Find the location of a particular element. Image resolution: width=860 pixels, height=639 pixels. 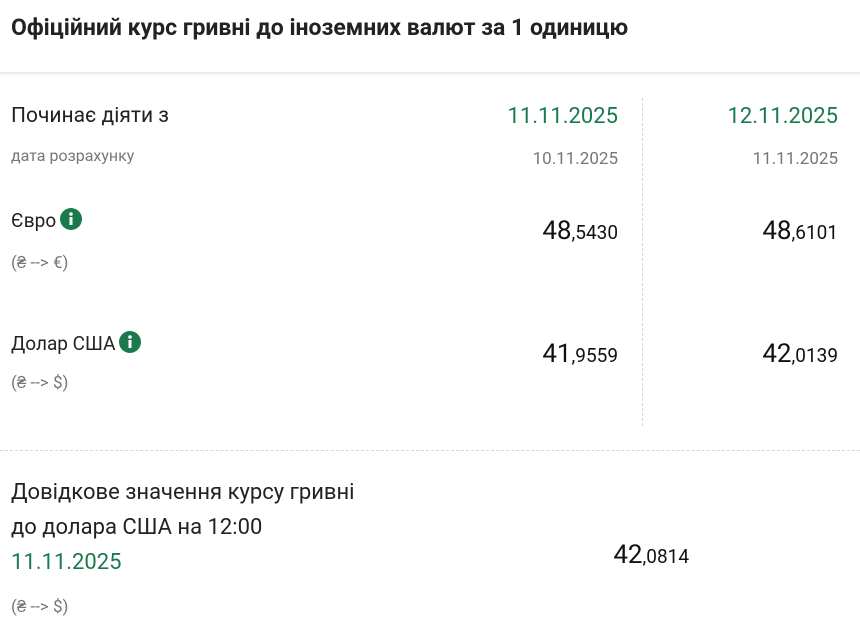

rate-frac: ,5430 is located at coordinates (594, 232).